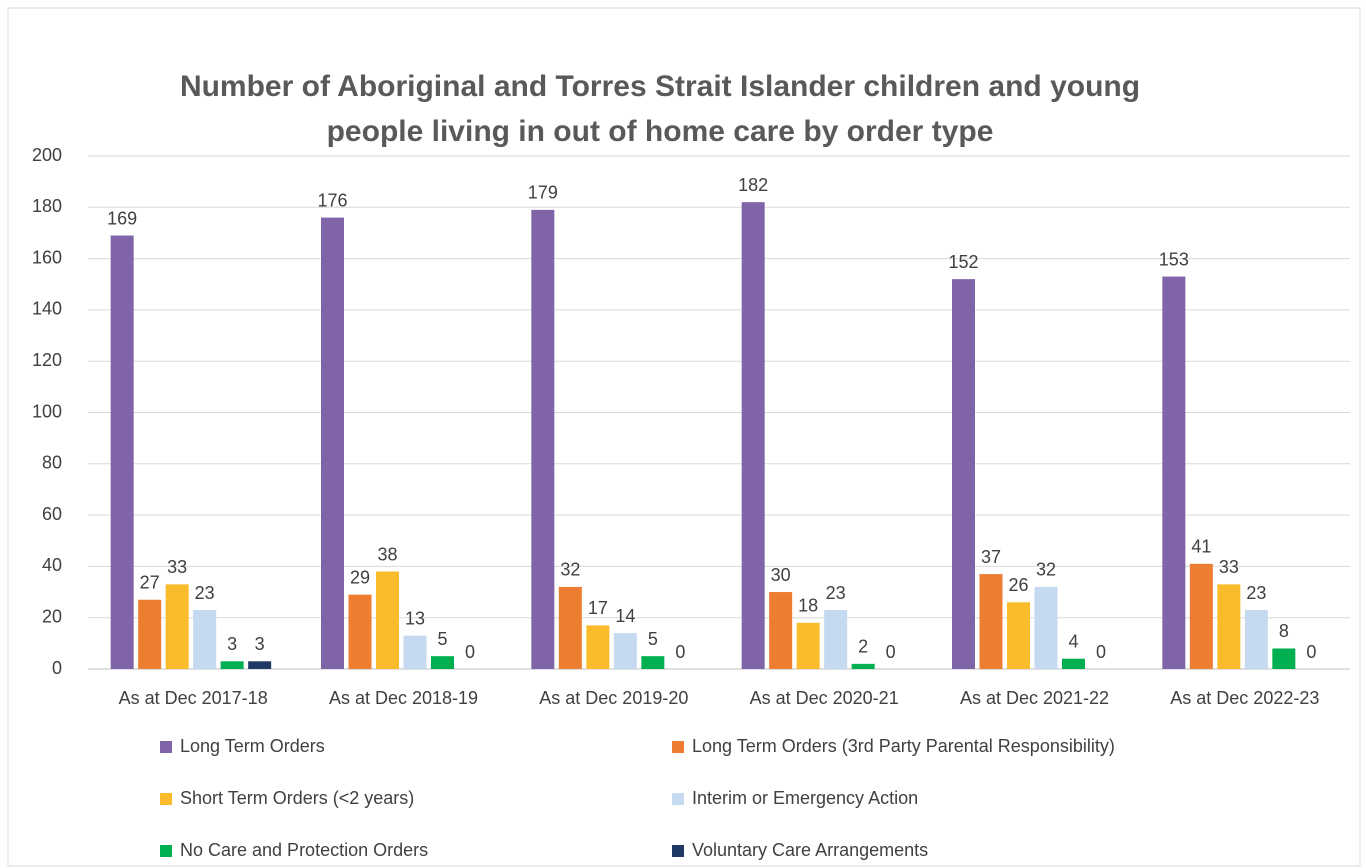  I want to click on data-label: 30, so click(781, 575).